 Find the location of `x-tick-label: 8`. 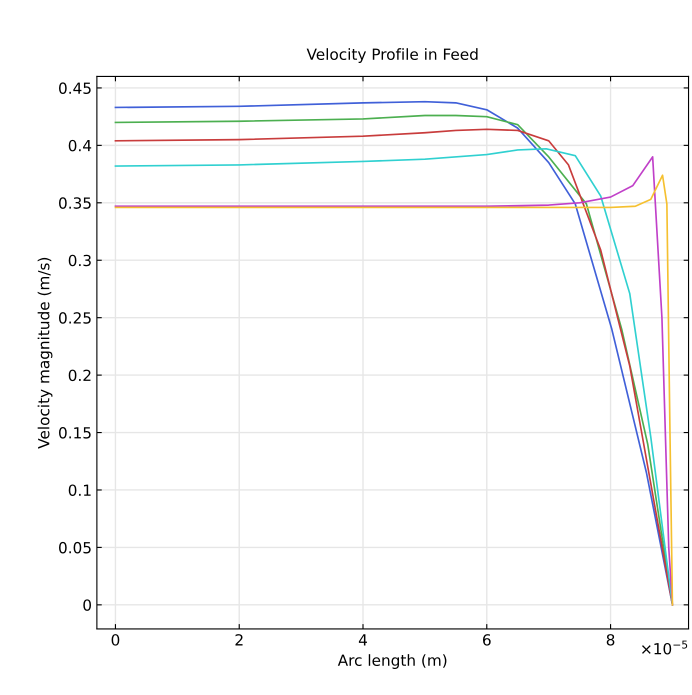

x-tick-label: 8 is located at coordinates (610, 640).